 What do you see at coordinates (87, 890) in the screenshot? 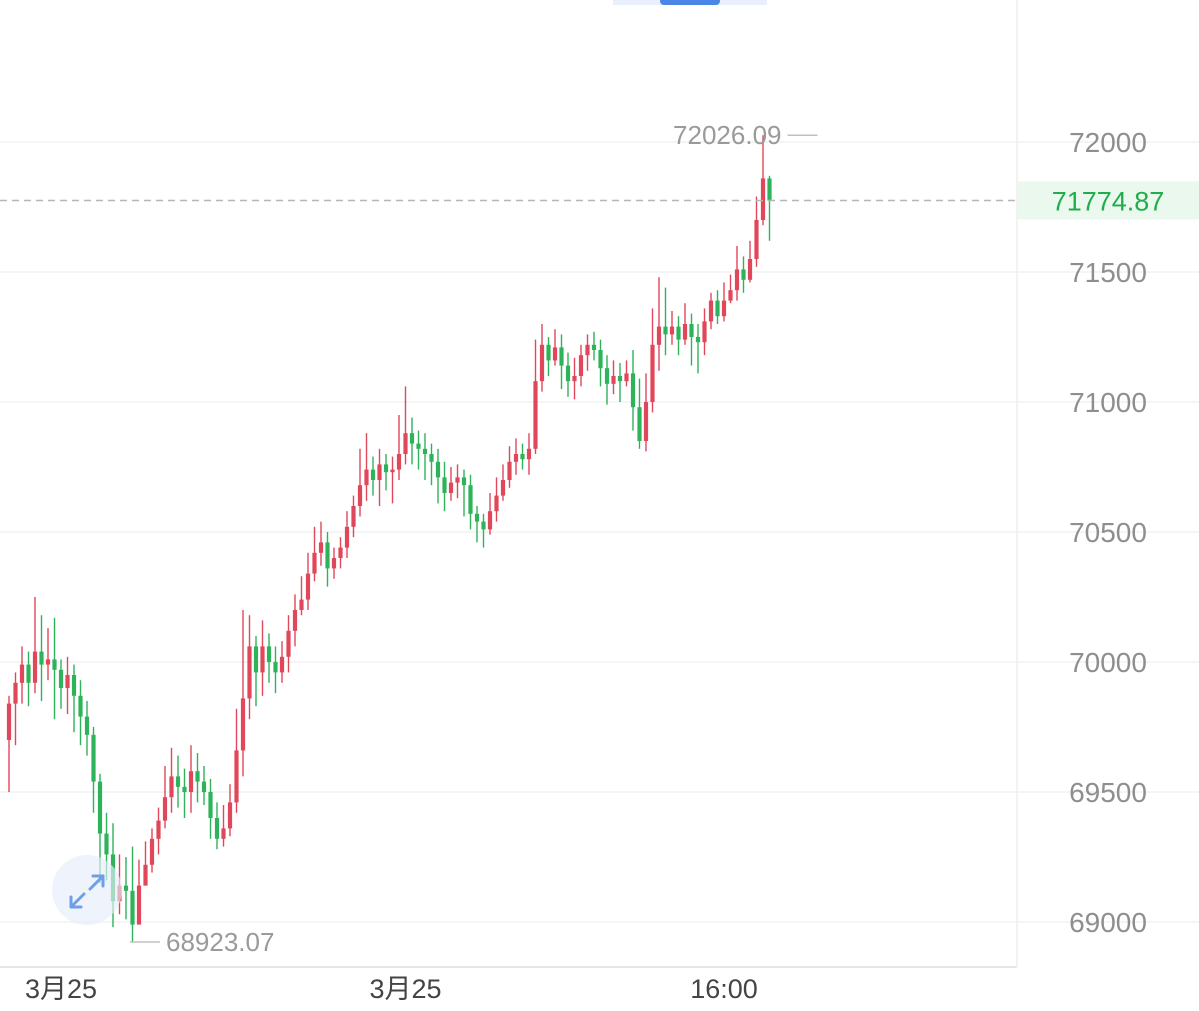
I see `expand-chart-button` at bounding box center [87, 890].